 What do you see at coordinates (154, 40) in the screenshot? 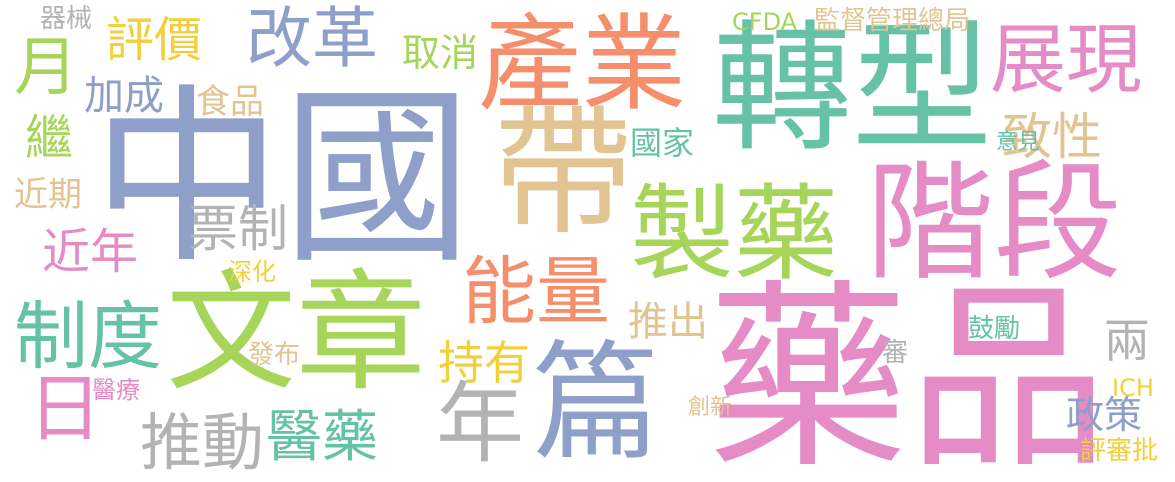
I see `word-pingjia: 評價` at bounding box center [154, 40].